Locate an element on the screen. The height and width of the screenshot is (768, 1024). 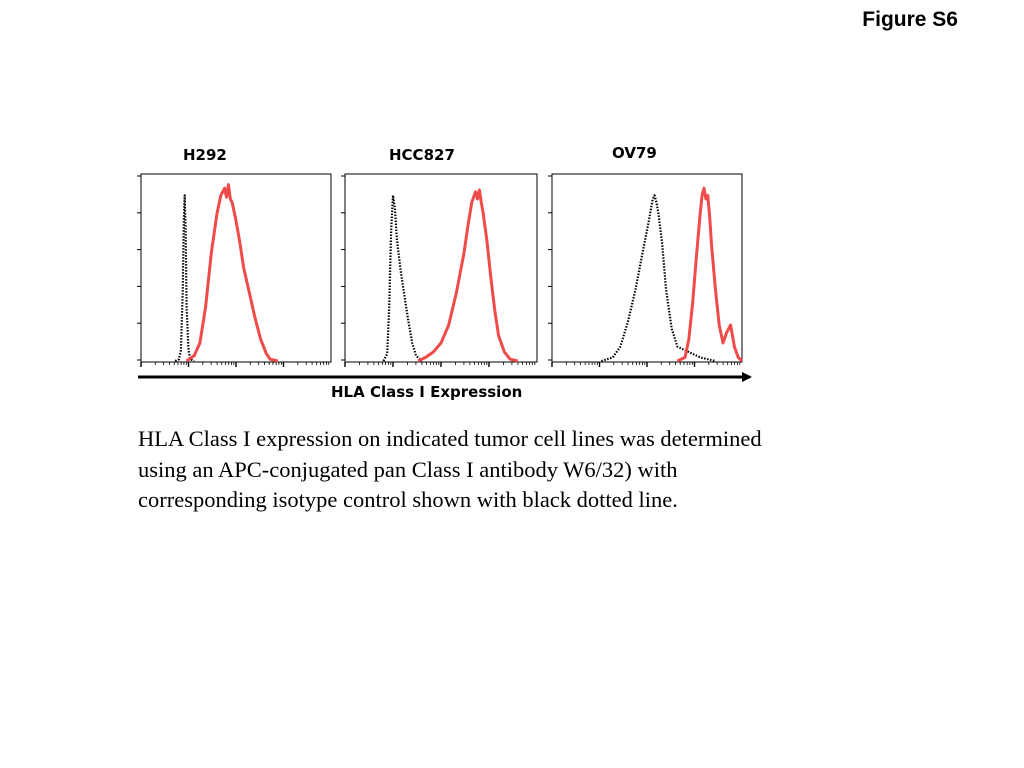
plot-frame-h292 is located at coordinates (236, 268).